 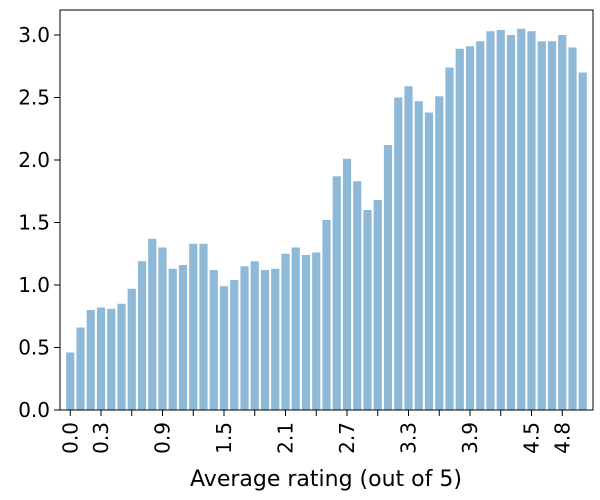 What do you see at coordinates (357, 295) in the screenshot?
I see `bar-2.8` at bounding box center [357, 295].